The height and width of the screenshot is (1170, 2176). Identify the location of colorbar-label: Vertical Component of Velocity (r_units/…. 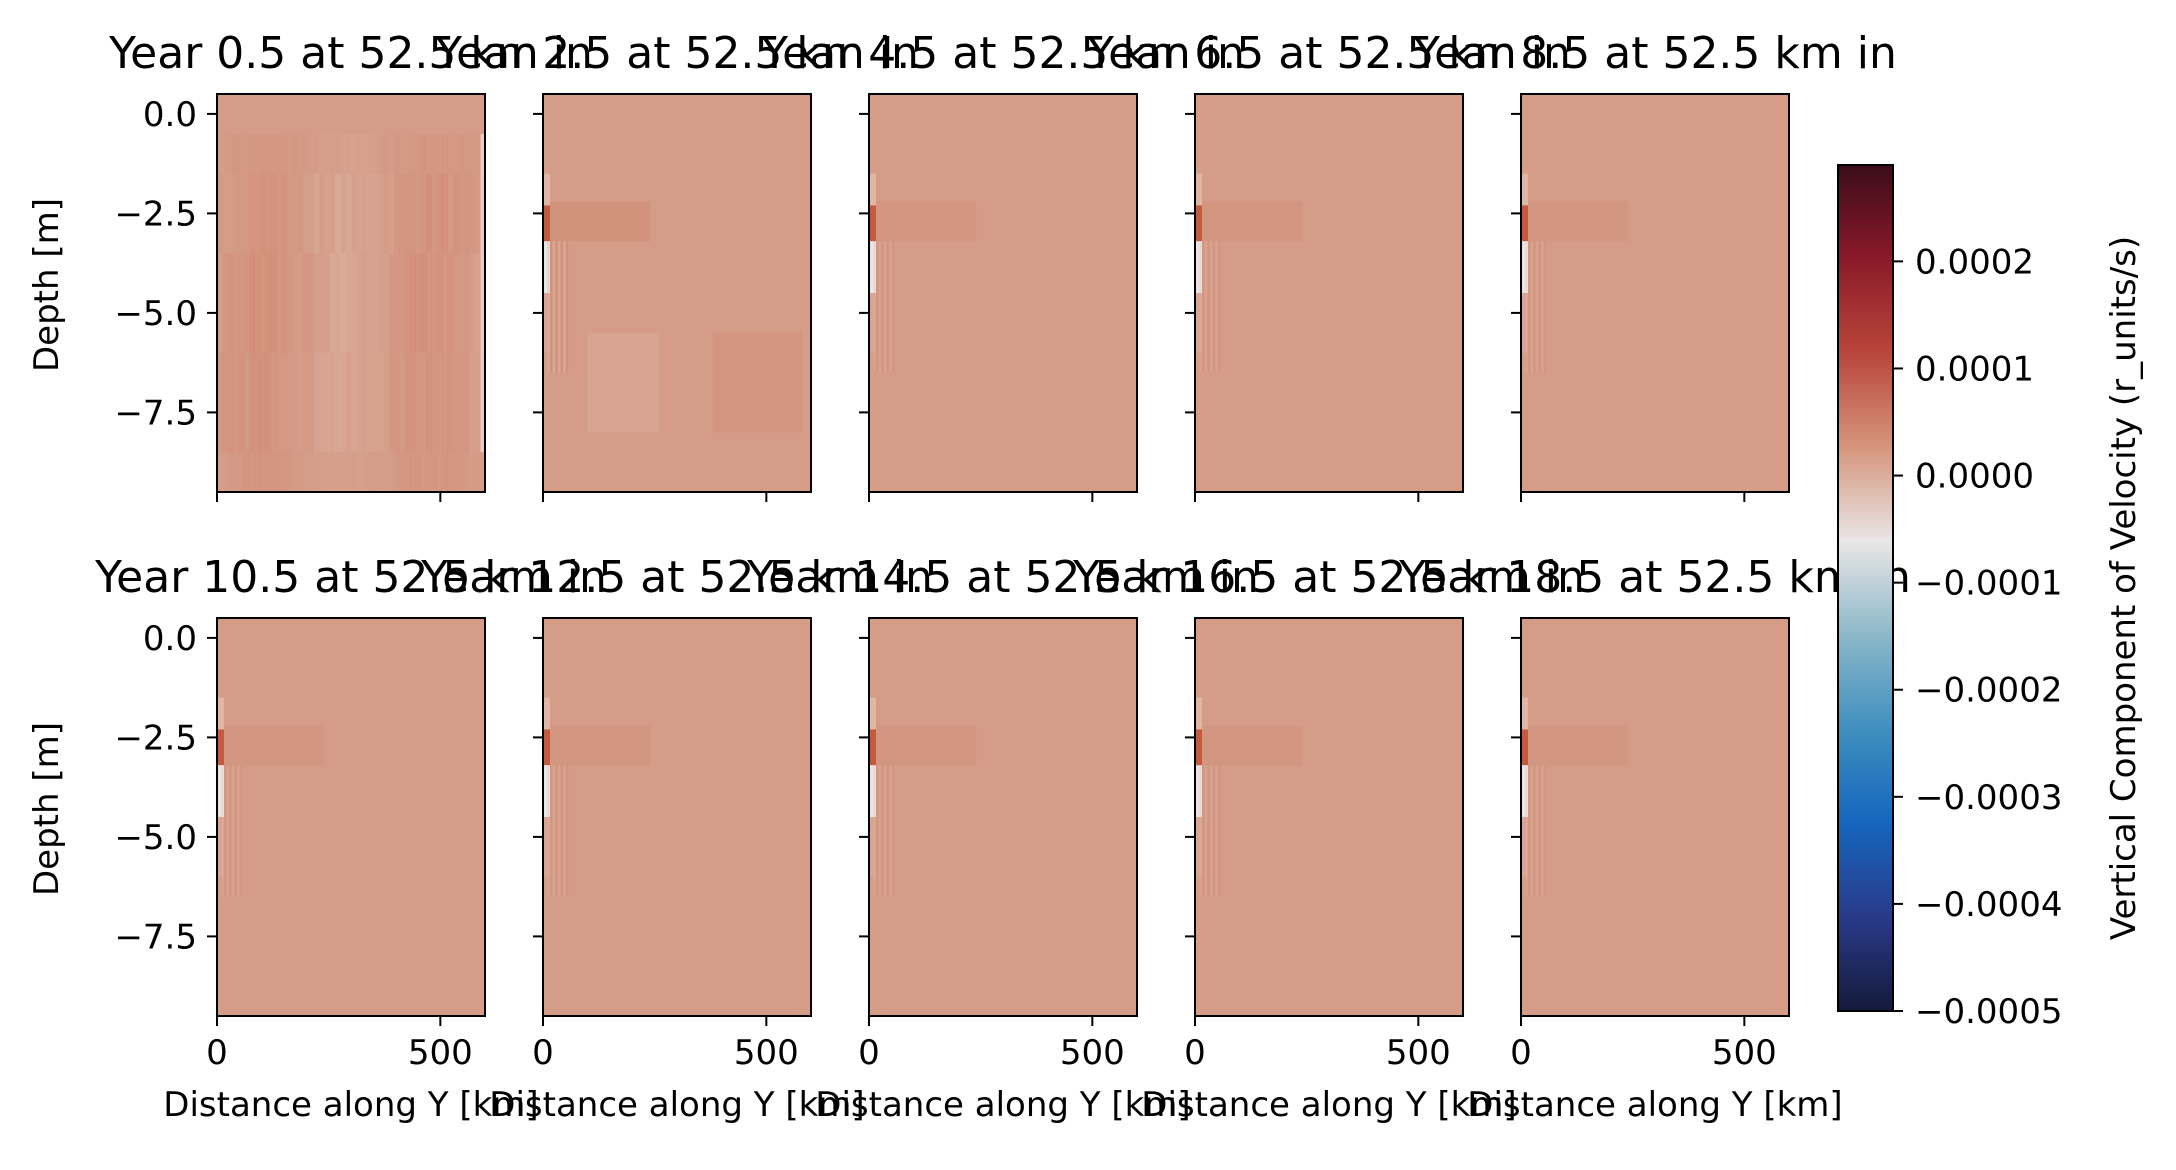
(2124, 588).